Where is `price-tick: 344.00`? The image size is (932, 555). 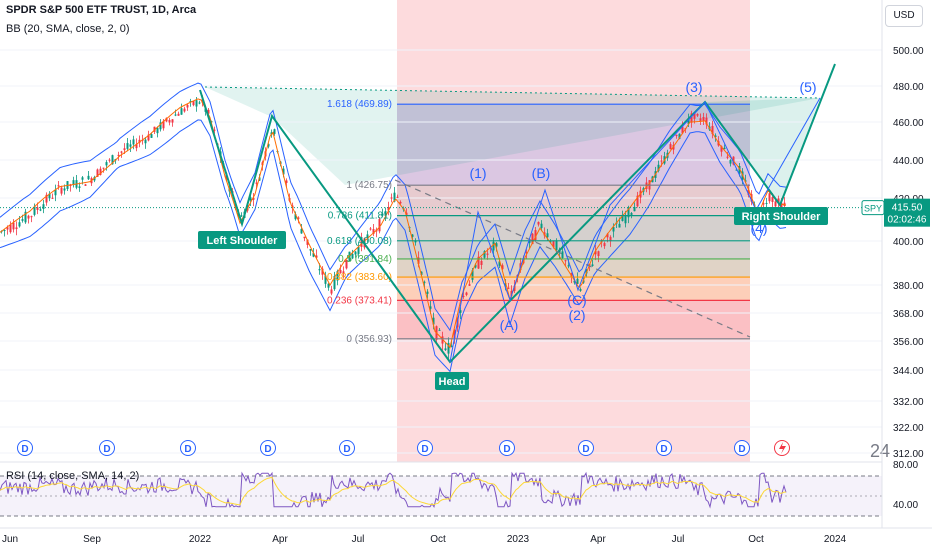
price-tick: 344.00 is located at coordinates (908, 371).